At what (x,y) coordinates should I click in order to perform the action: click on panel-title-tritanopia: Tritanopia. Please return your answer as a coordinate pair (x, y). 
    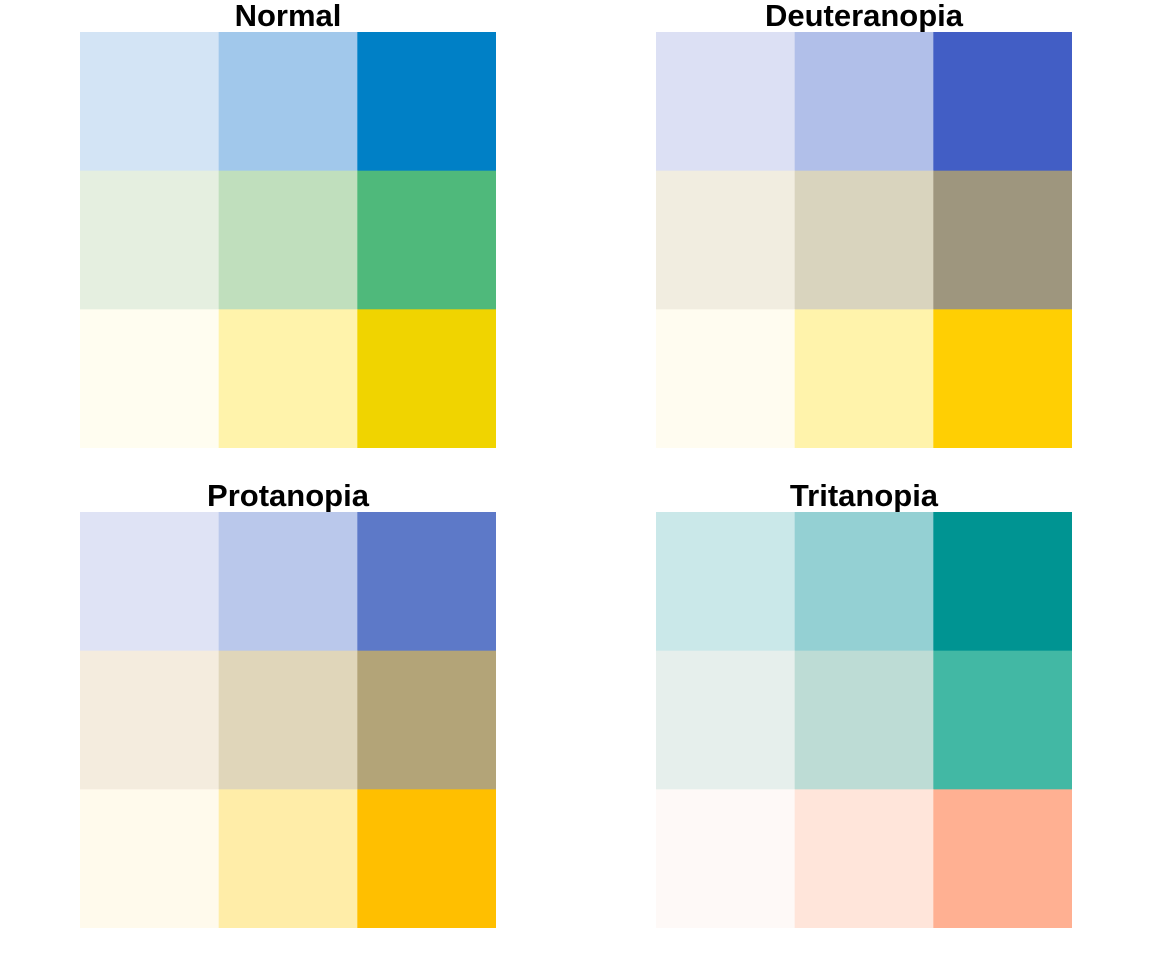
    Looking at the image, I should click on (864, 495).